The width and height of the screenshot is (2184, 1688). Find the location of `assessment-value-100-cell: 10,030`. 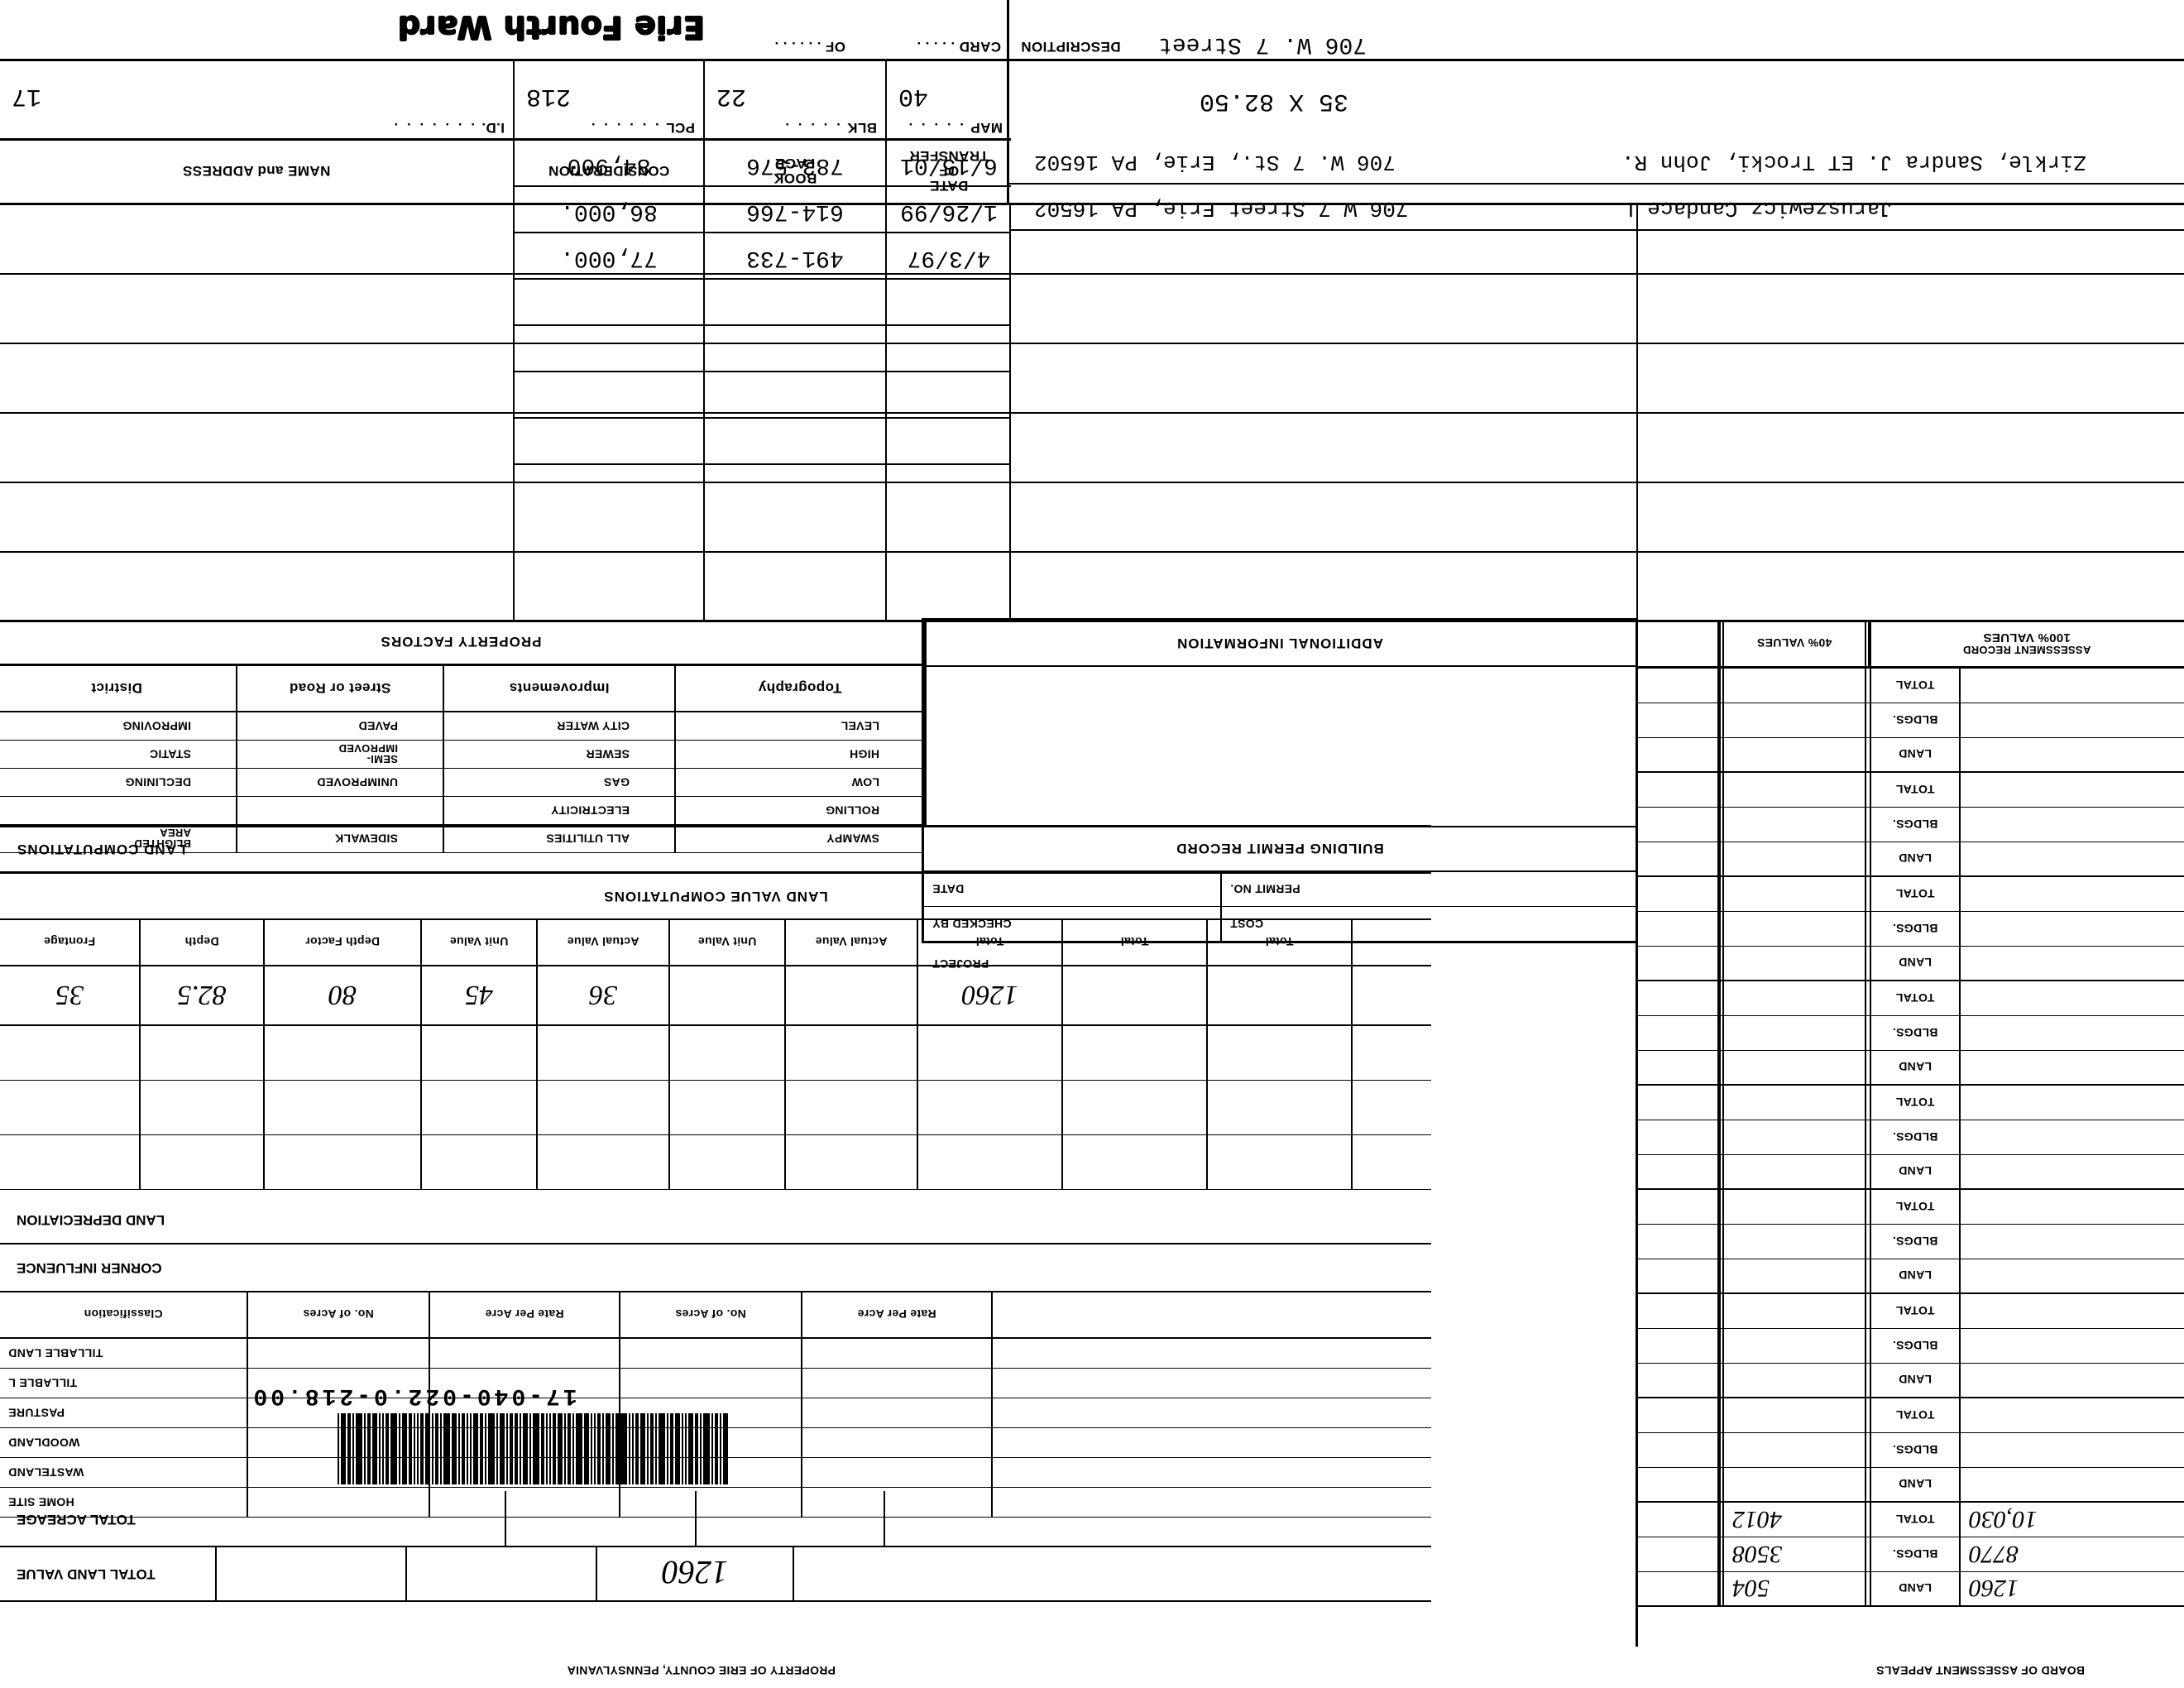

assessment-value-100-cell: 10,030 is located at coordinates (2072, 1519).